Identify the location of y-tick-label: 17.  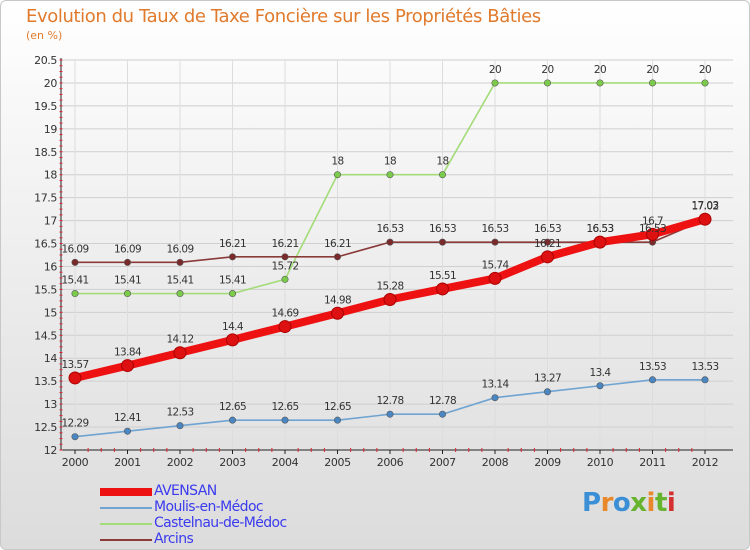
(51, 221).